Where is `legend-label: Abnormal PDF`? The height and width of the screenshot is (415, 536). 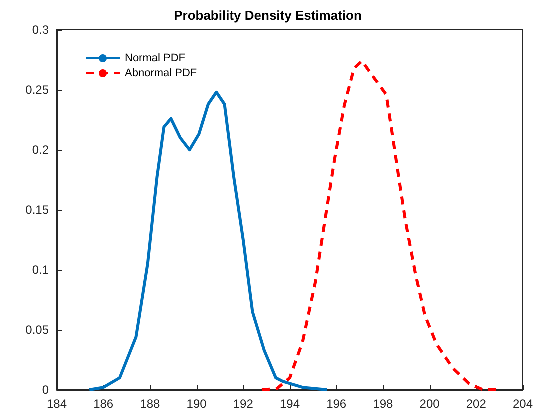
legend-label: Abnormal PDF is located at coordinates (161, 74).